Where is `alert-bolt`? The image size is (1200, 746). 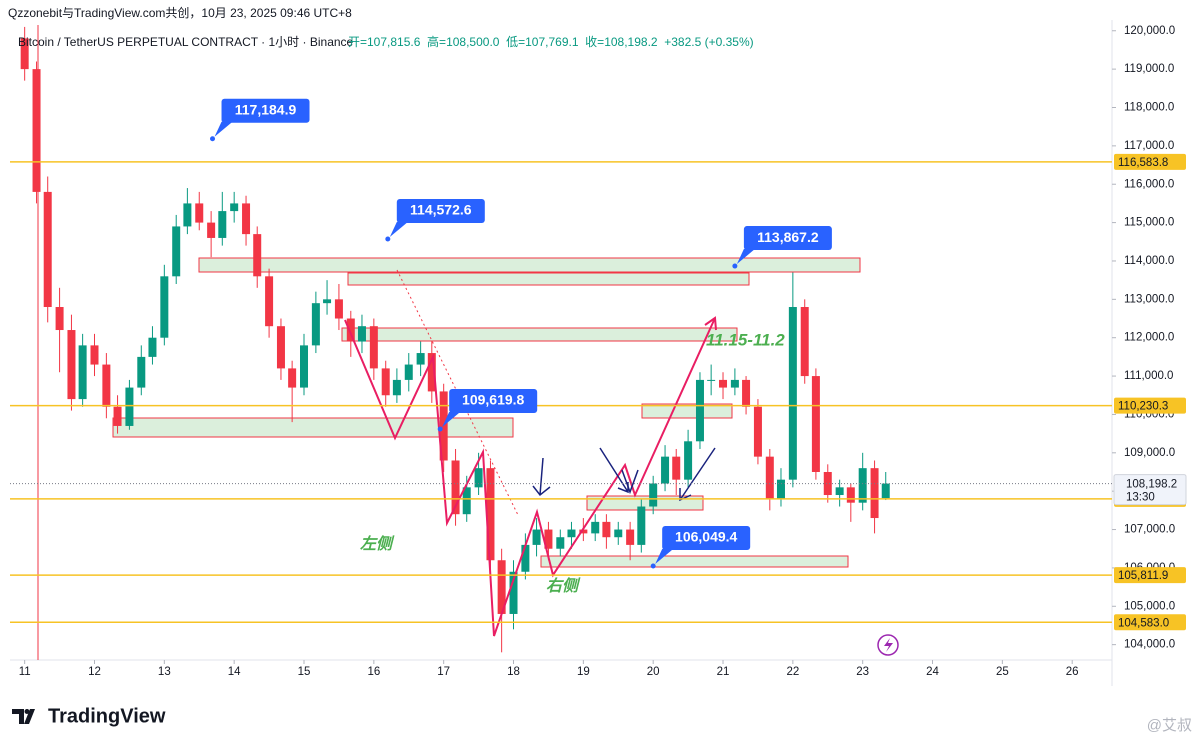
alert-bolt is located at coordinates (888, 645).